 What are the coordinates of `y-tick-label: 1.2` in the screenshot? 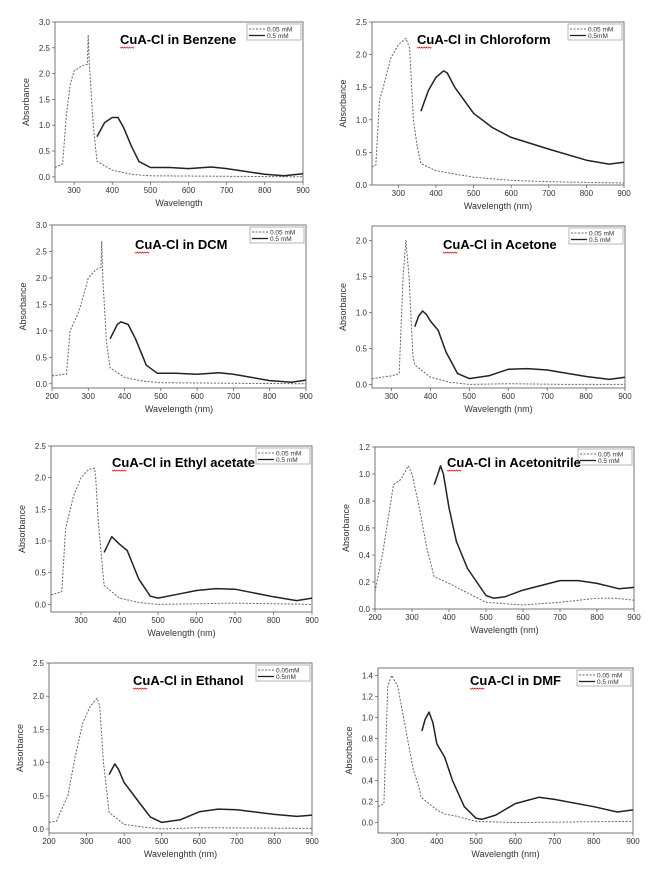 It's located at (365, 447).